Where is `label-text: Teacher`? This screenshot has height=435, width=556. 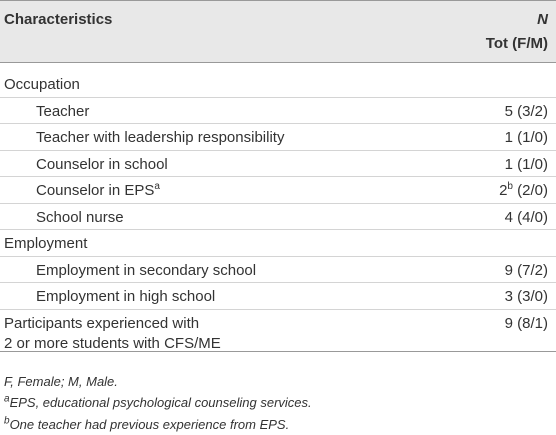
label-text: Teacher is located at coordinates (63, 111).